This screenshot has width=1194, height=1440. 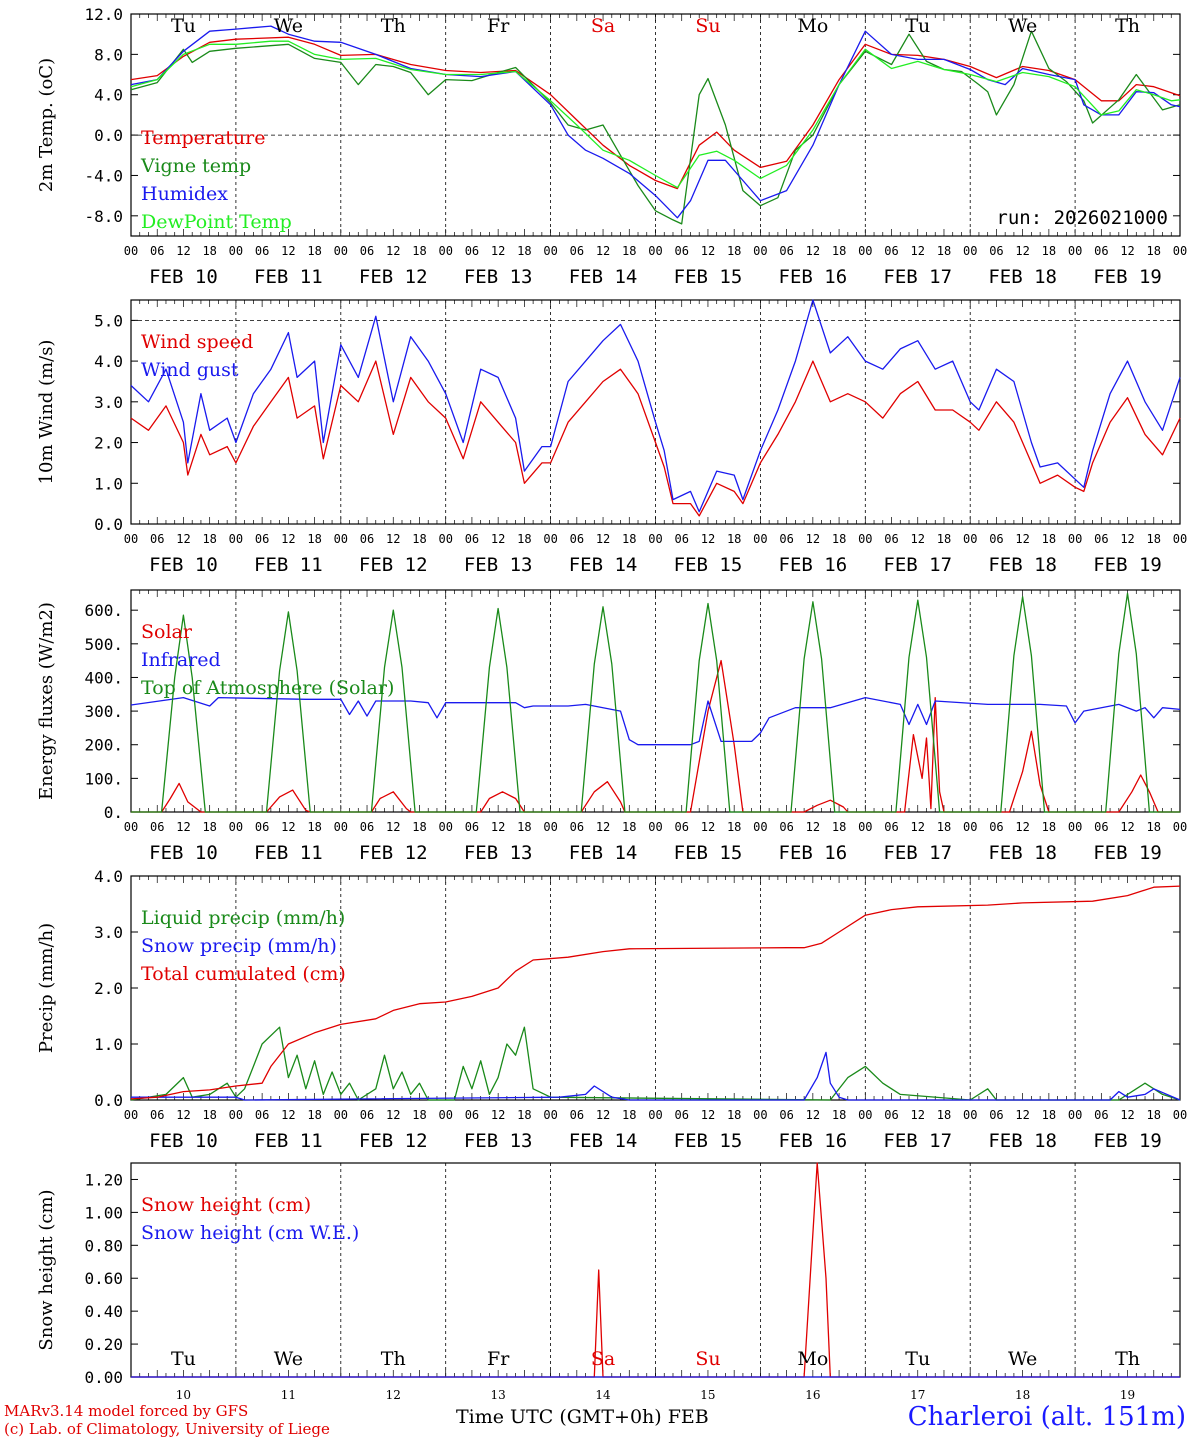 I want to click on x-axis-month: FEB, so click(x=688, y=1417).